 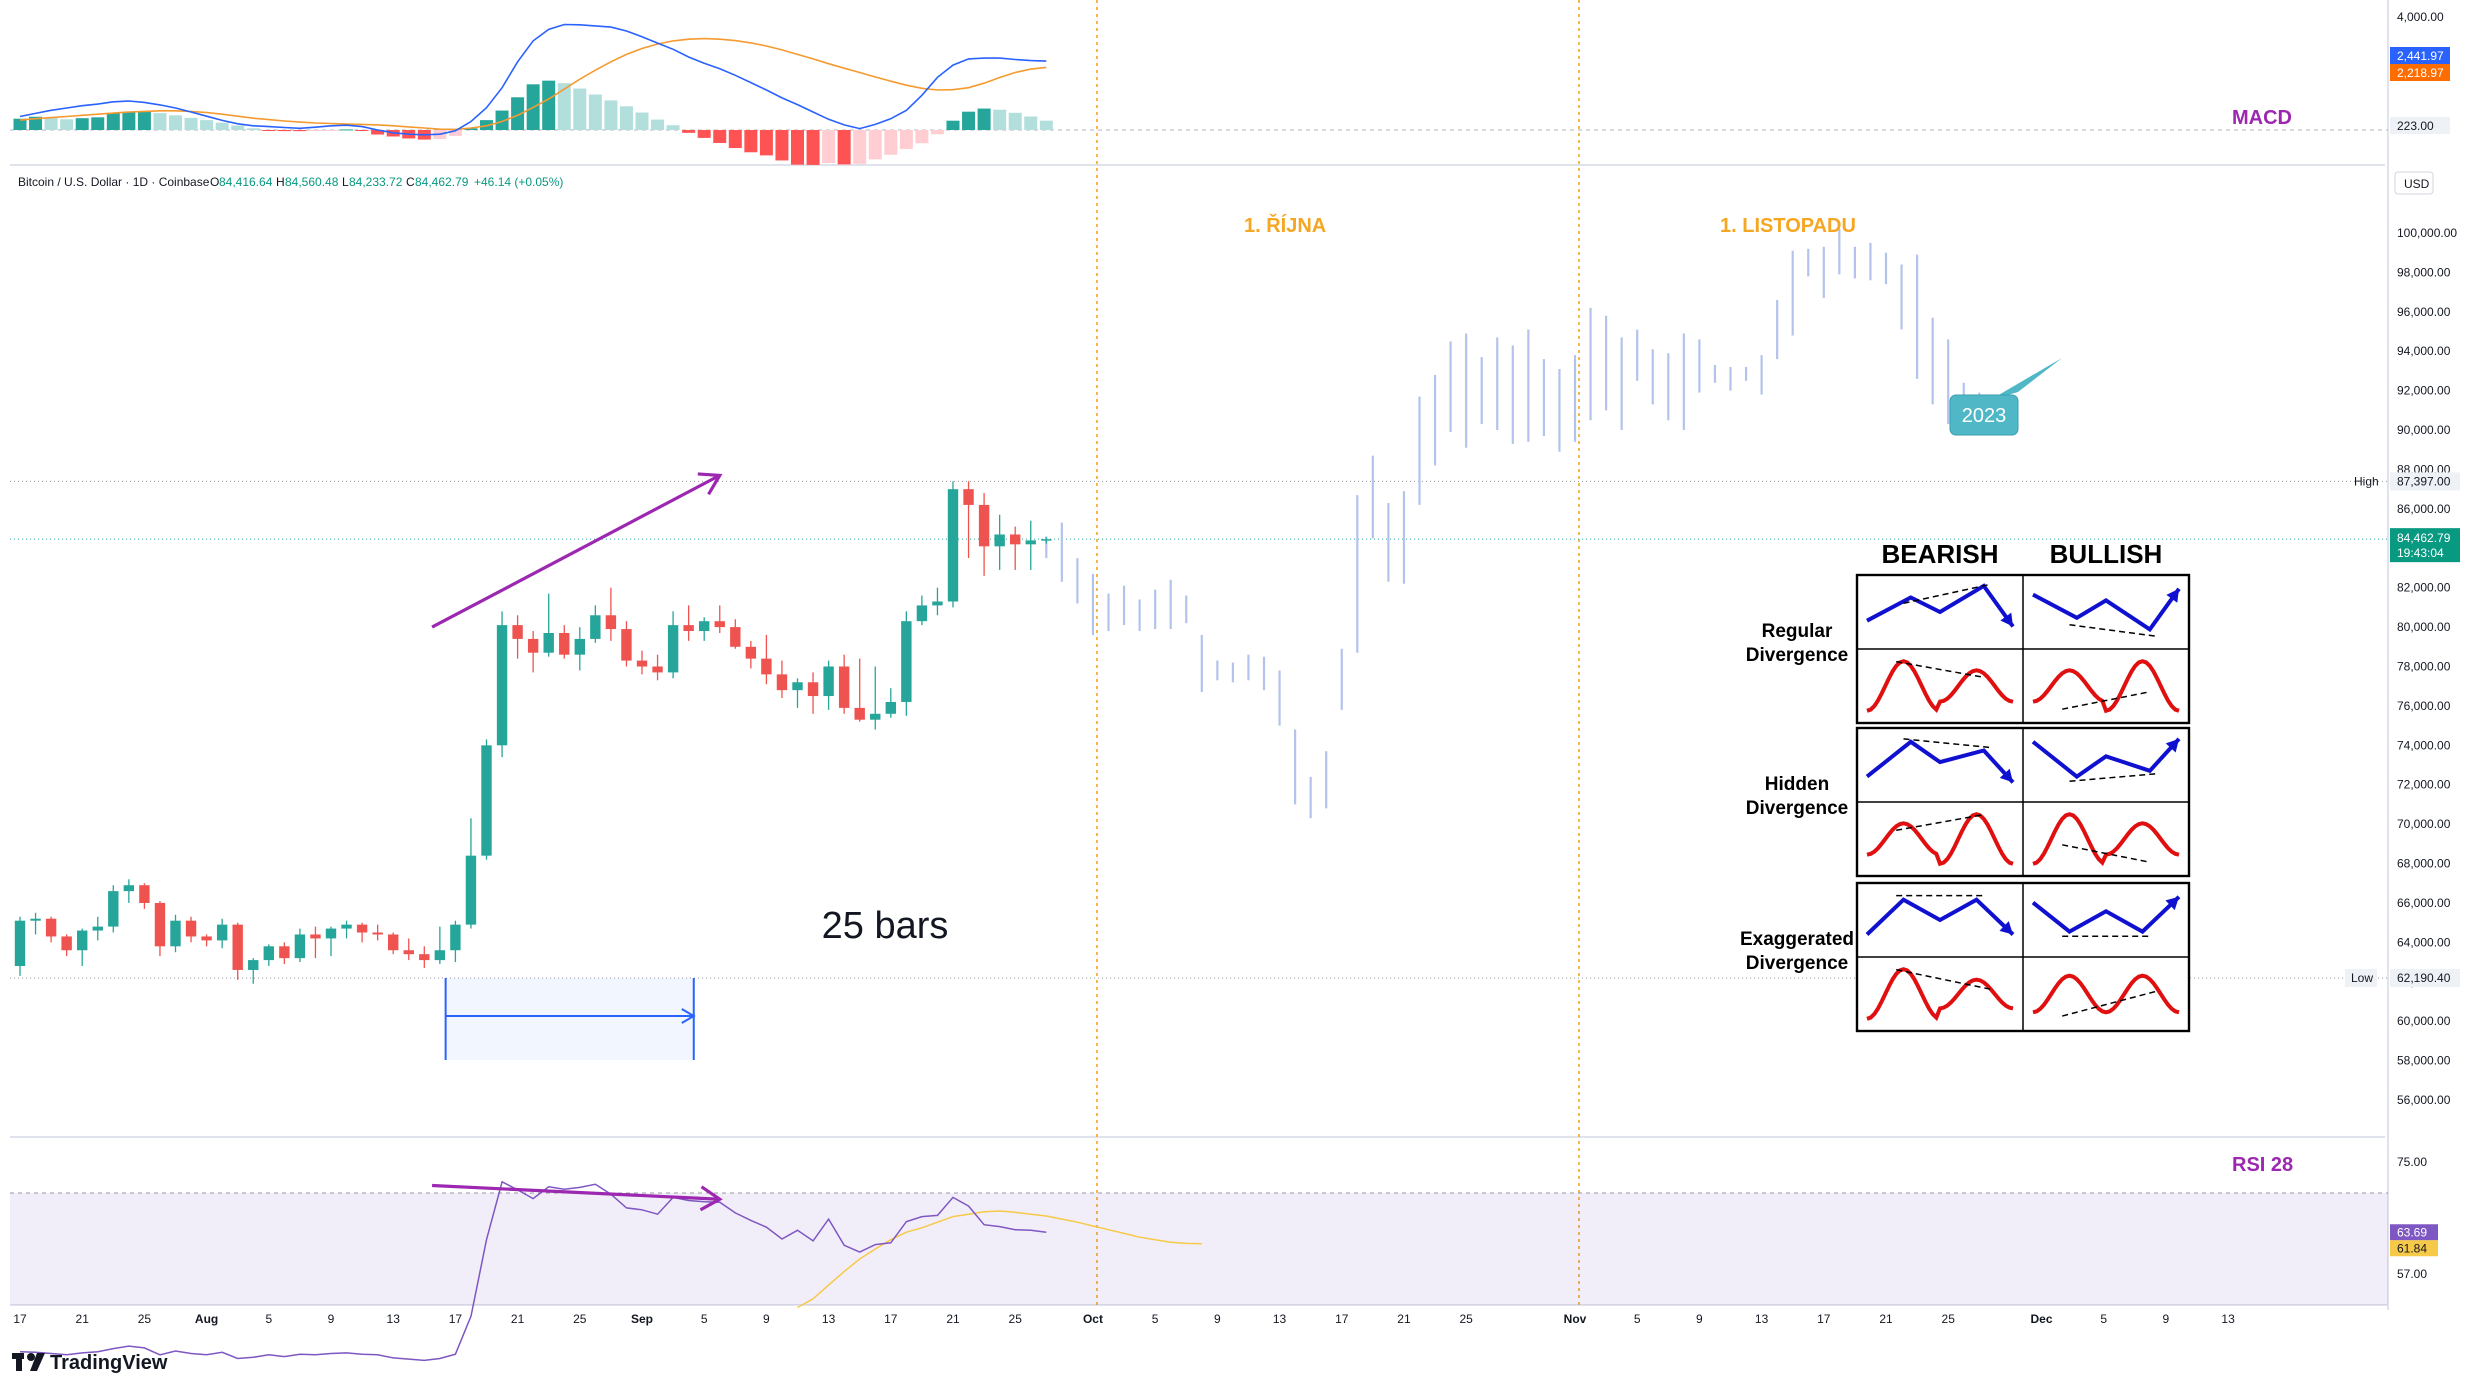 I want to click on time-tick-label: 9, so click(x=1699, y=1319).